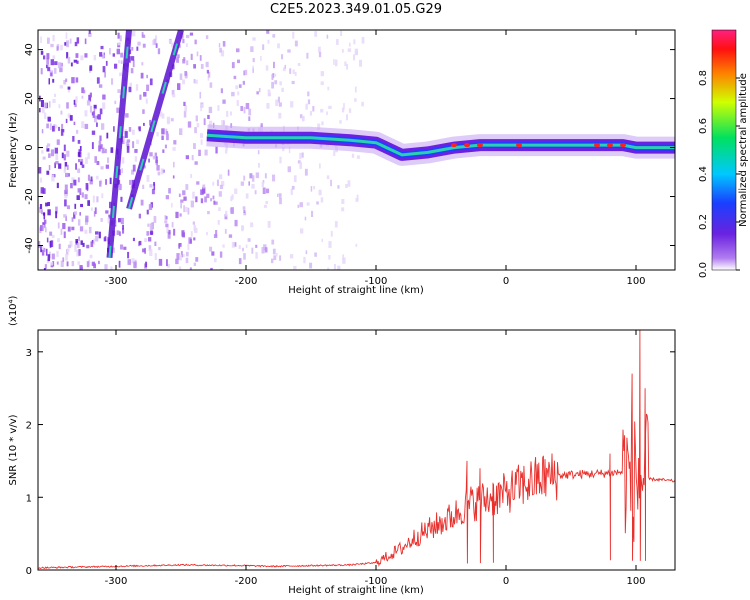 The width and height of the screenshot is (750, 600). I want to click on x-tick-label: -100, so click(376, 581).